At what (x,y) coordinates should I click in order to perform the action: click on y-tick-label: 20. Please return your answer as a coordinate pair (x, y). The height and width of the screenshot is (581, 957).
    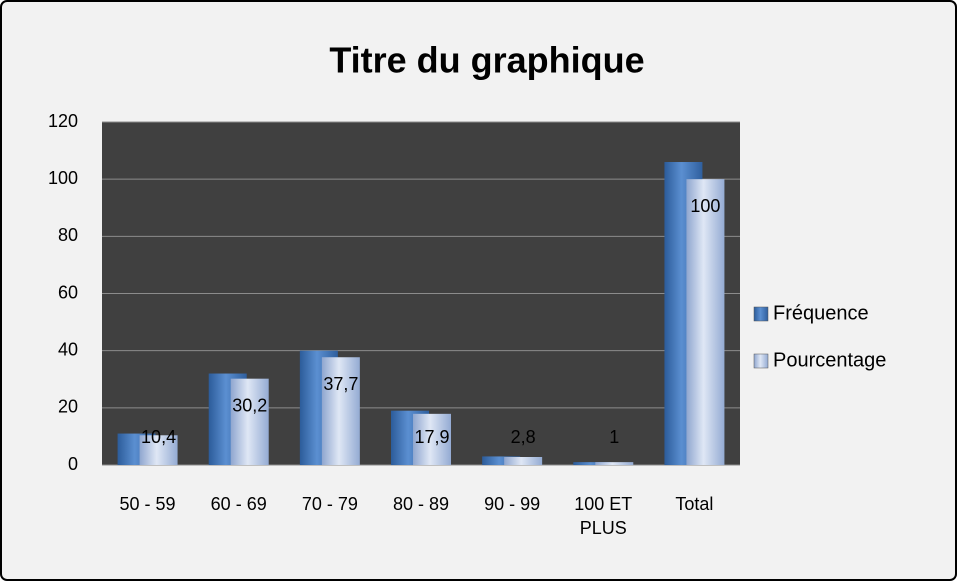
    Looking at the image, I should click on (68, 407).